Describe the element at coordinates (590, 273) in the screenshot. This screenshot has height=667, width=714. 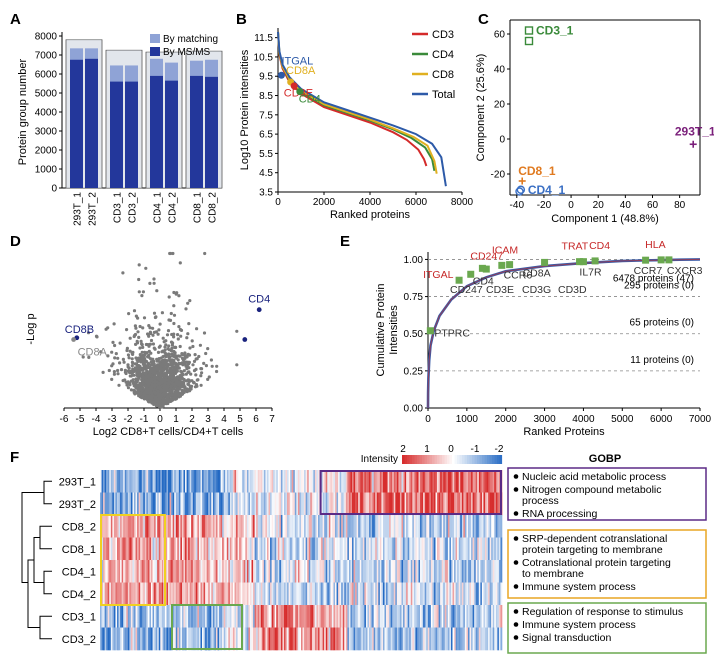
I see `protein-label: IL7R` at that location.